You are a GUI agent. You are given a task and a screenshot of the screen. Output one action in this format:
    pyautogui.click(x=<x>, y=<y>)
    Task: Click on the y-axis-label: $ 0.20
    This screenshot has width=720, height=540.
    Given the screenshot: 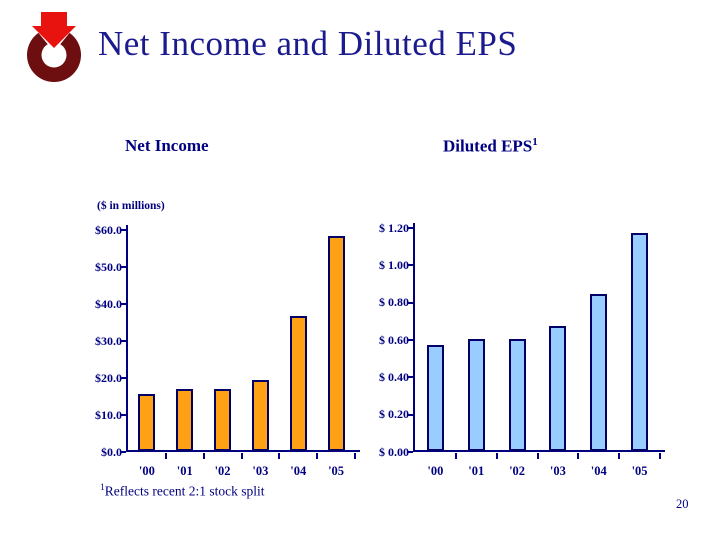 What is the action you would take?
    pyautogui.click(x=394, y=414)
    